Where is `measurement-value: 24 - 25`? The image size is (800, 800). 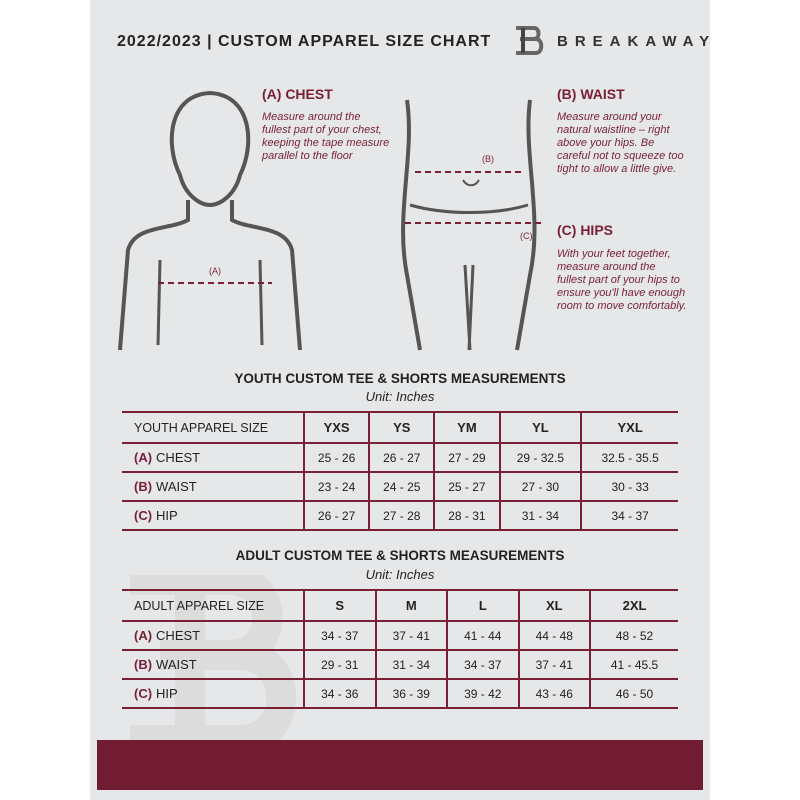
measurement-value: 24 - 25 is located at coordinates (401, 486).